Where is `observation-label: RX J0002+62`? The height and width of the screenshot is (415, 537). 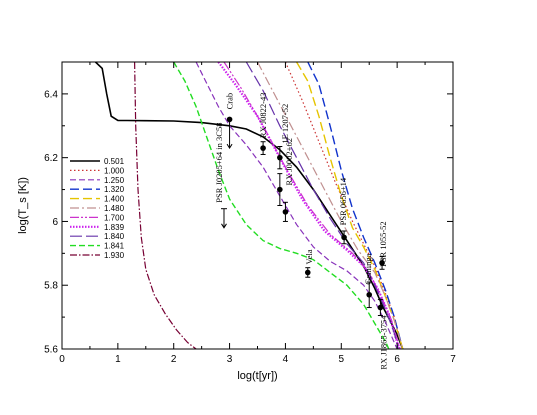
observation-label: RX J0002+62 is located at coordinates (289, 162).